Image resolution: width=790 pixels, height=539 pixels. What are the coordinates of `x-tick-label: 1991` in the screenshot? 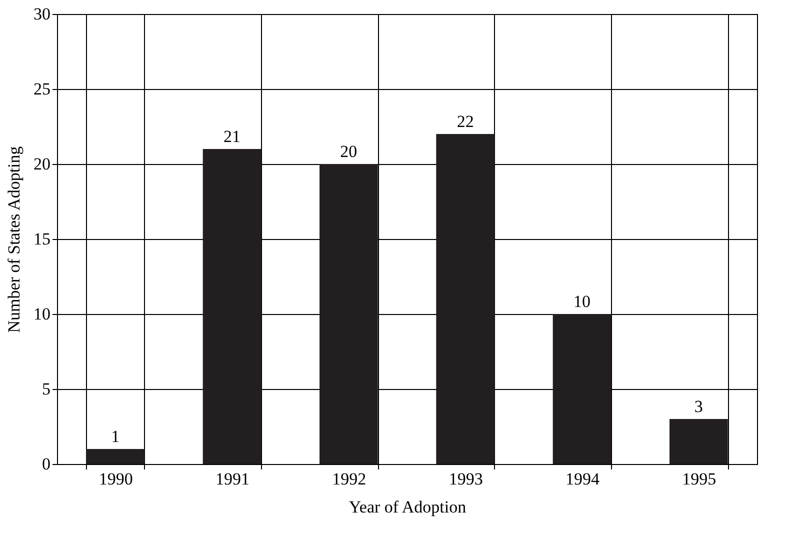 It's located at (233, 479).